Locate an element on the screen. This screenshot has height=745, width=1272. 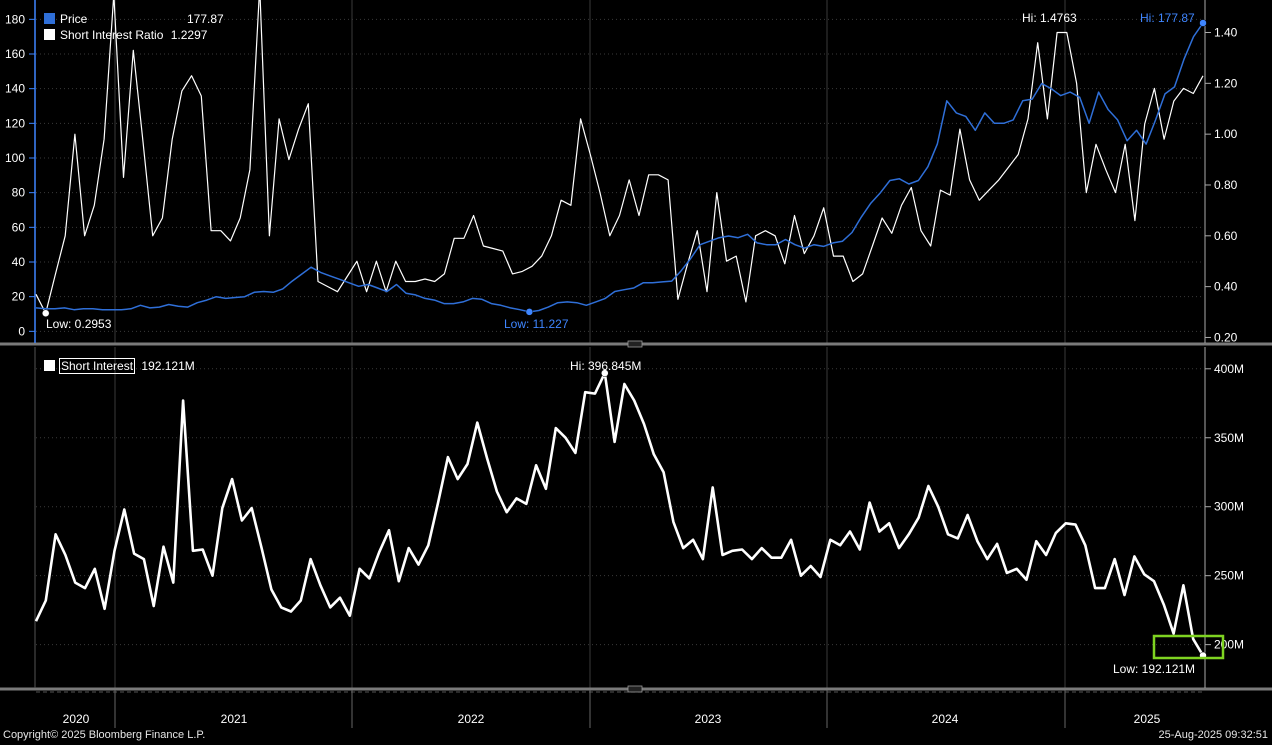
sir-swatch is located at coordinates (49, 34).